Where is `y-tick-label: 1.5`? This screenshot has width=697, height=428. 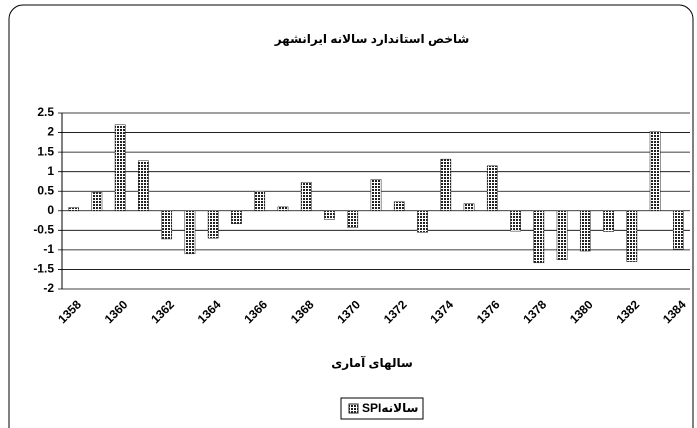
y-tick-label: 1.5 is located at coordinates (45, 151).